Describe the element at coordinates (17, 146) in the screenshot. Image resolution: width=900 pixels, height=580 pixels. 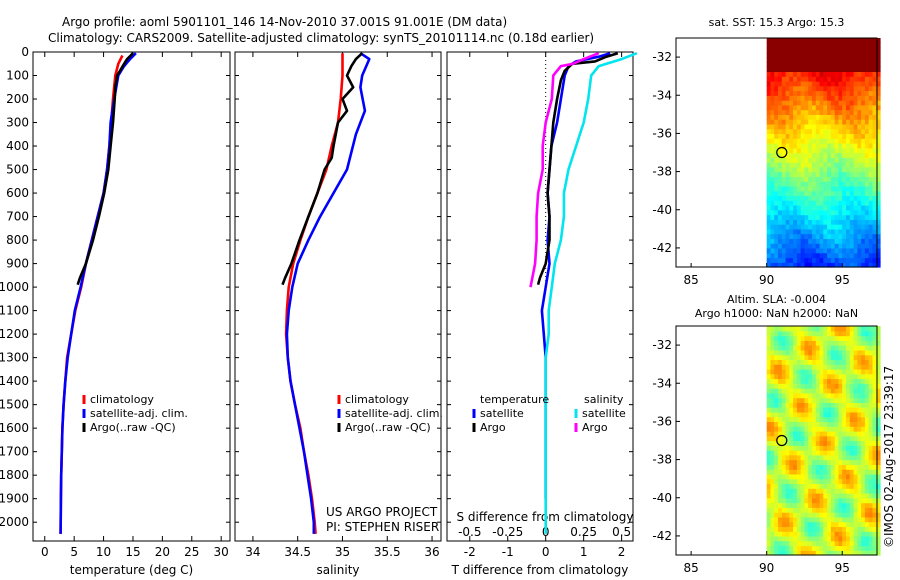
I see `y-tick-label: 400` at that location.